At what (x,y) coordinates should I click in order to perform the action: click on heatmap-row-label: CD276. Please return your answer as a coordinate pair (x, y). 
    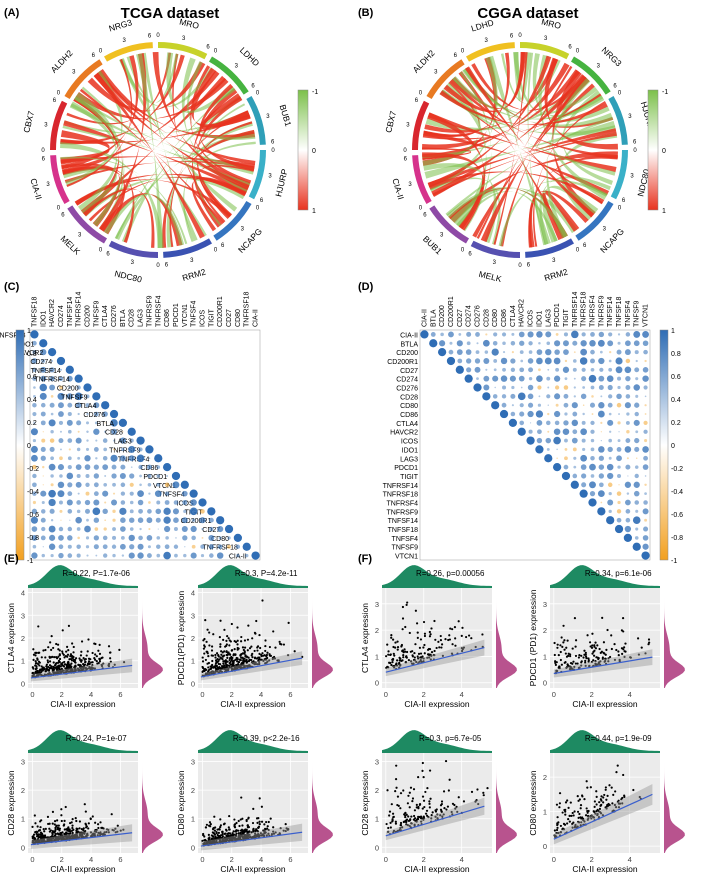
    Looking at the image, I should click on (407, 389).